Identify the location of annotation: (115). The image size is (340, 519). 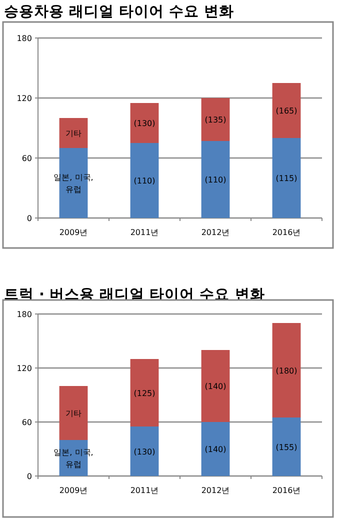
(287, 178).